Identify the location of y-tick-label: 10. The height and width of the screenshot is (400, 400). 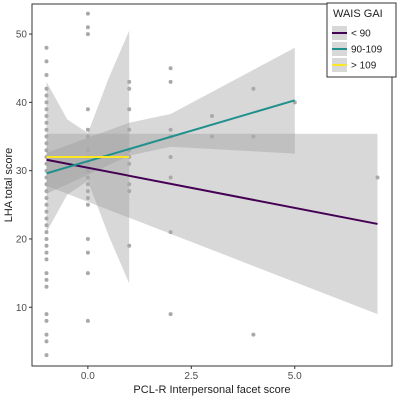
(22, 308).